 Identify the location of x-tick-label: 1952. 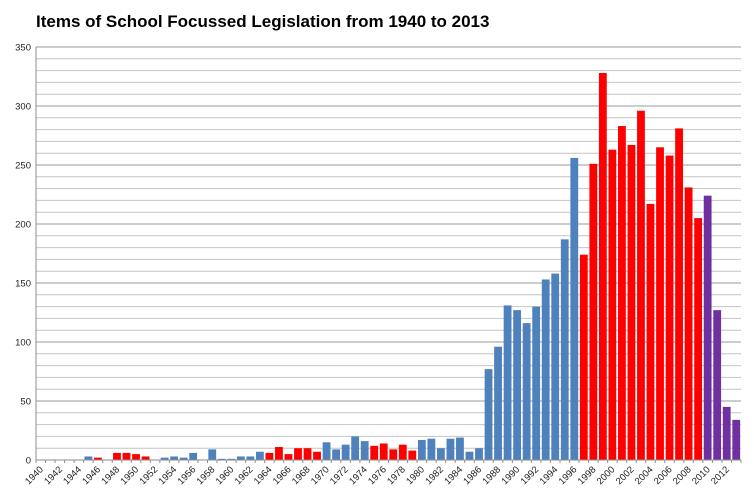
(148, 475).